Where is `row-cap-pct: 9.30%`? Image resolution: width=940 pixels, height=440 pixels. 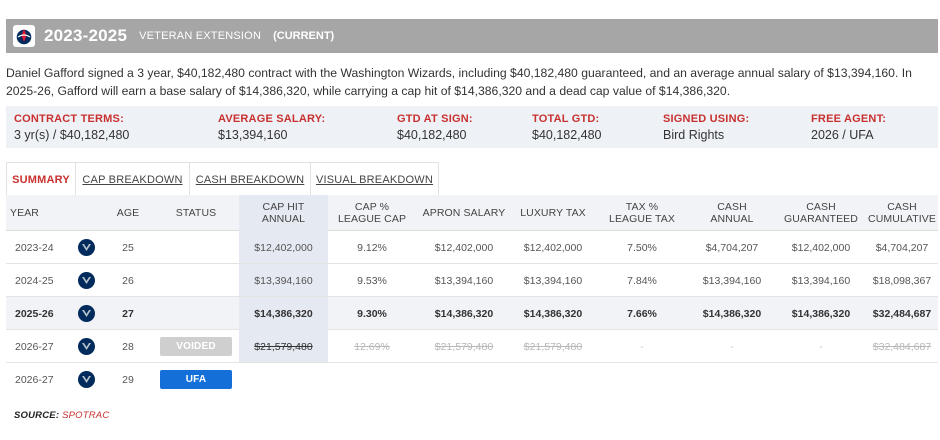 row-cap-pct: 9.30% is located at coordinates (372, 313).